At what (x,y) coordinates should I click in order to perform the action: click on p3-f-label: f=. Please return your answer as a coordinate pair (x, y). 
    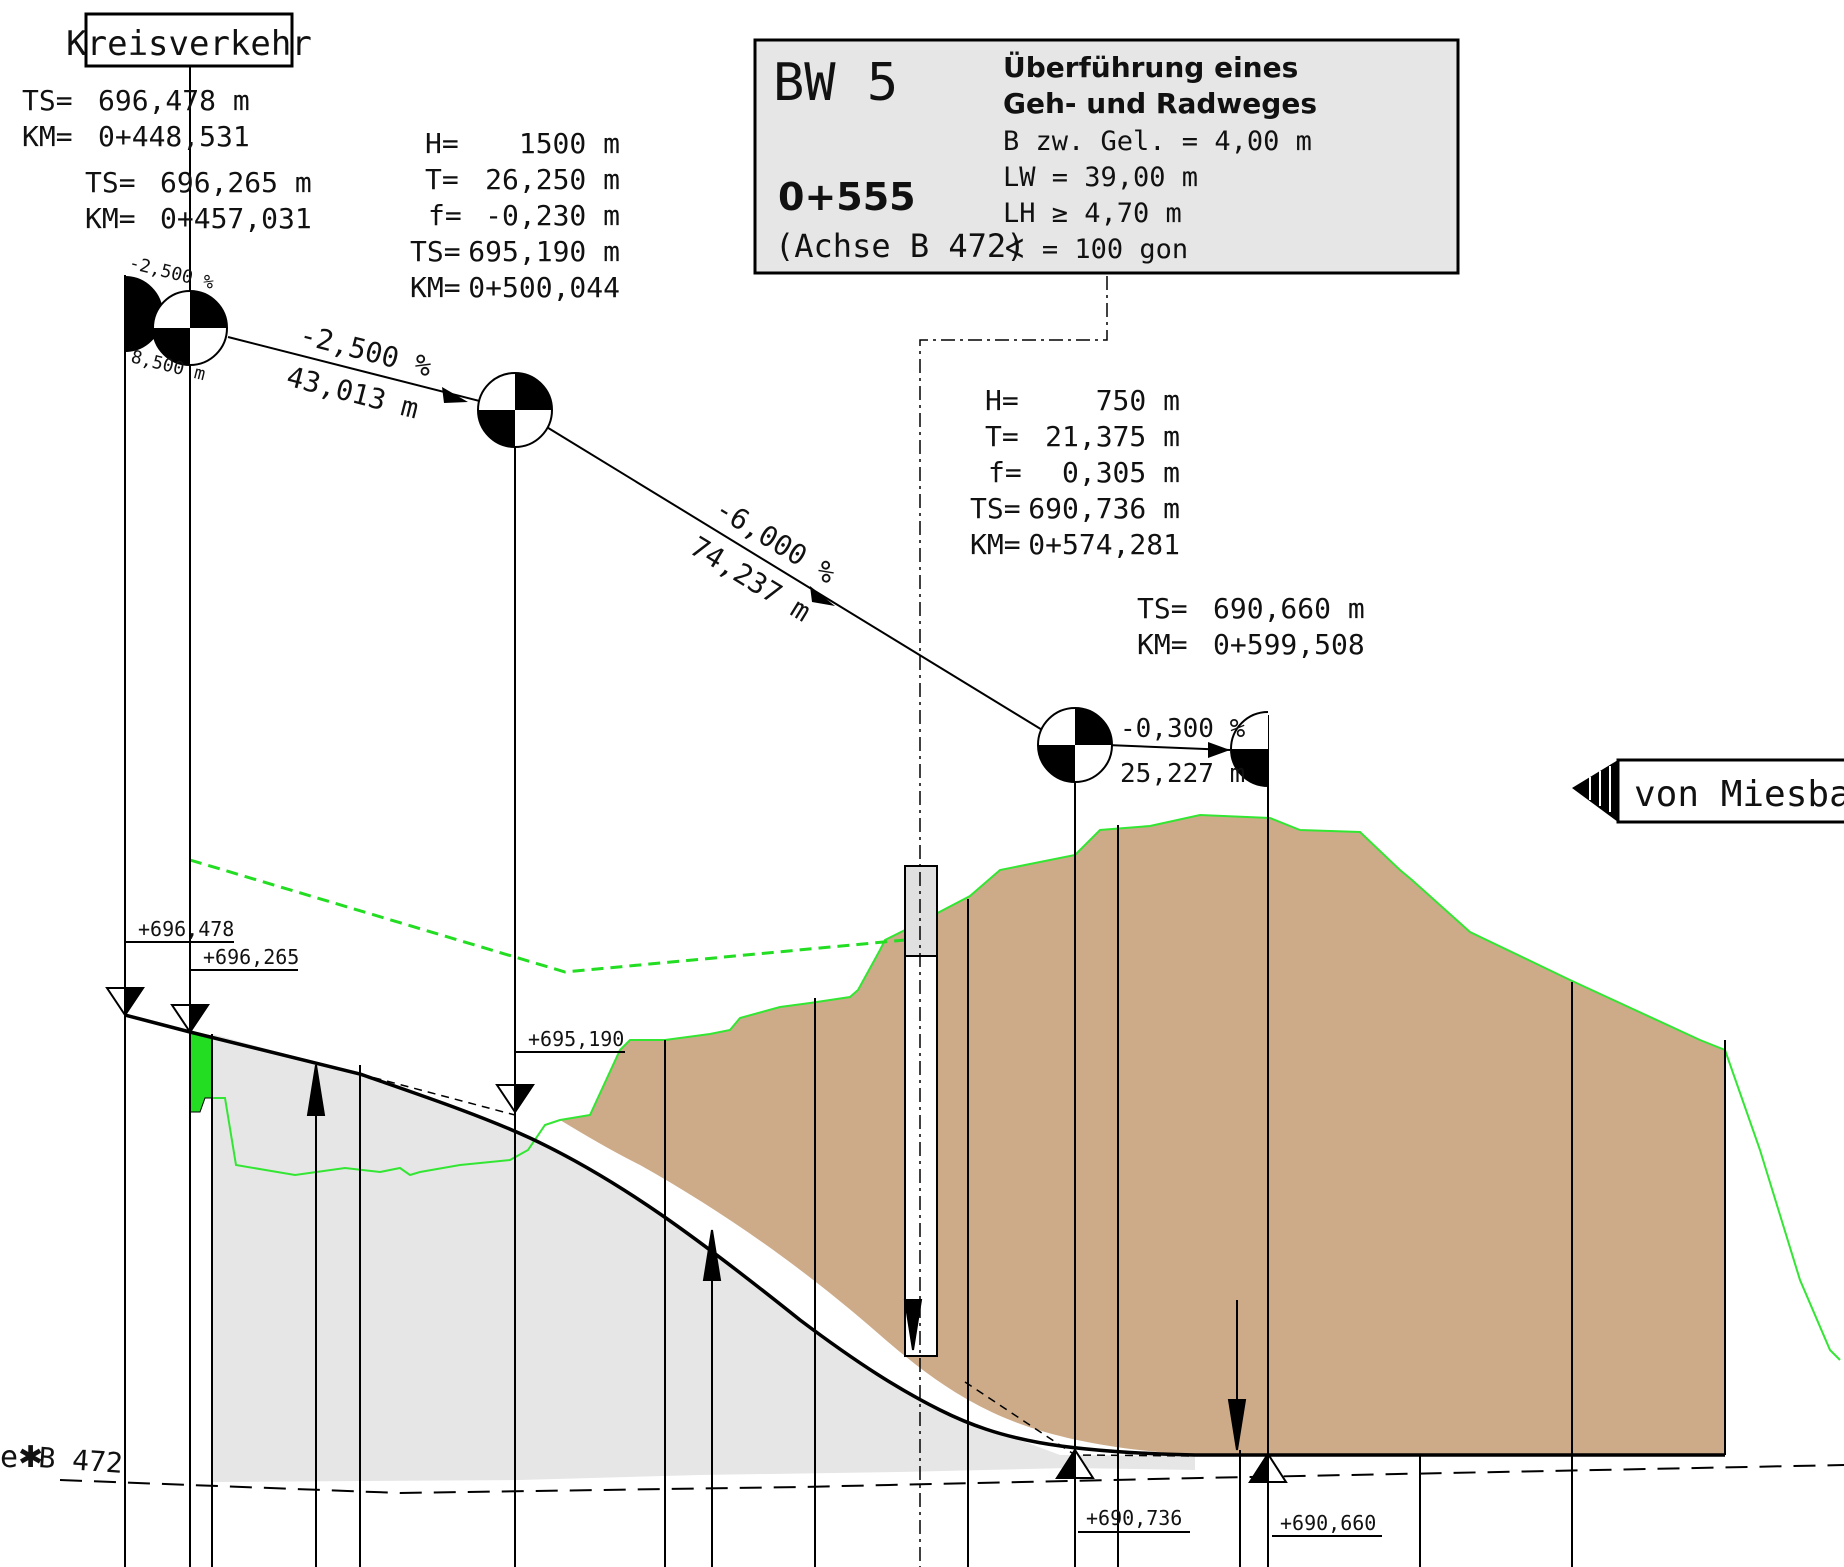
    Looking at the image, I should click on (445, 215).